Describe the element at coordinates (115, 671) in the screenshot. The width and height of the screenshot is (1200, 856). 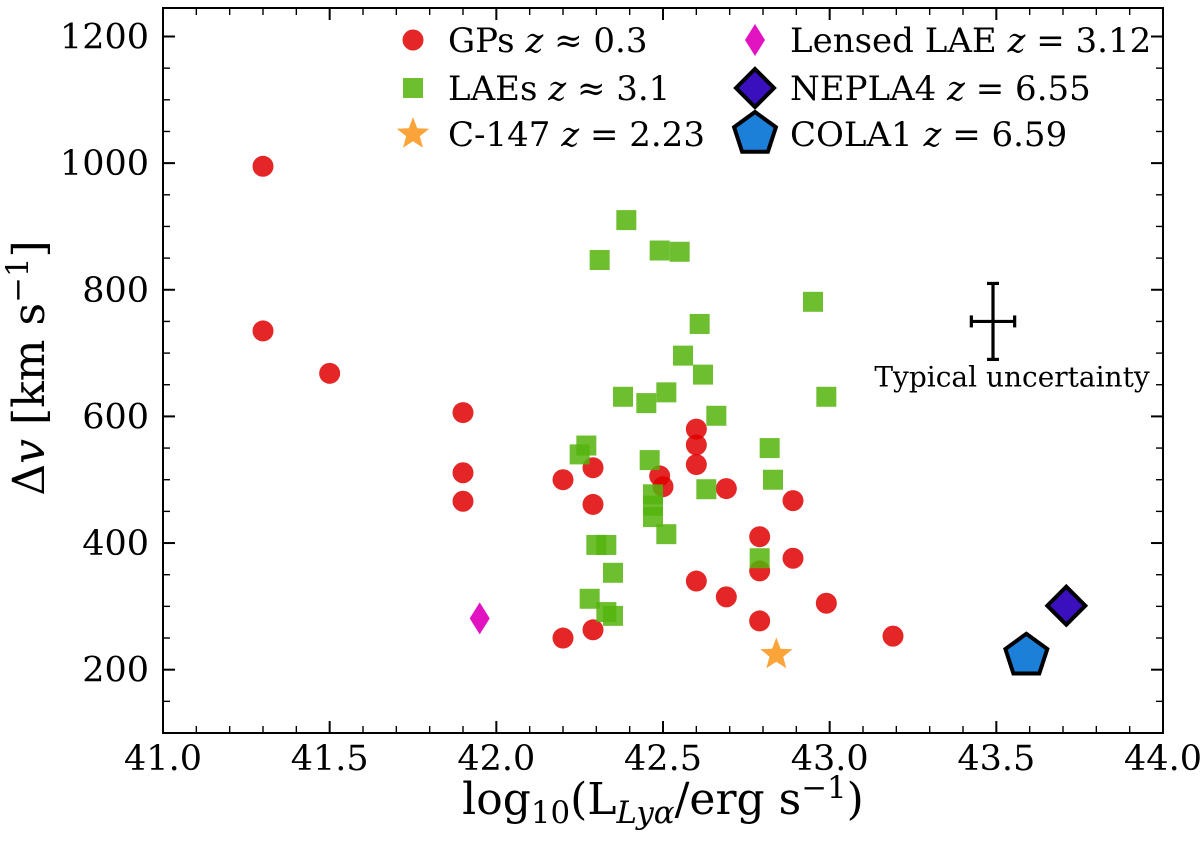
I see `y-tick-label: 200` at that location.